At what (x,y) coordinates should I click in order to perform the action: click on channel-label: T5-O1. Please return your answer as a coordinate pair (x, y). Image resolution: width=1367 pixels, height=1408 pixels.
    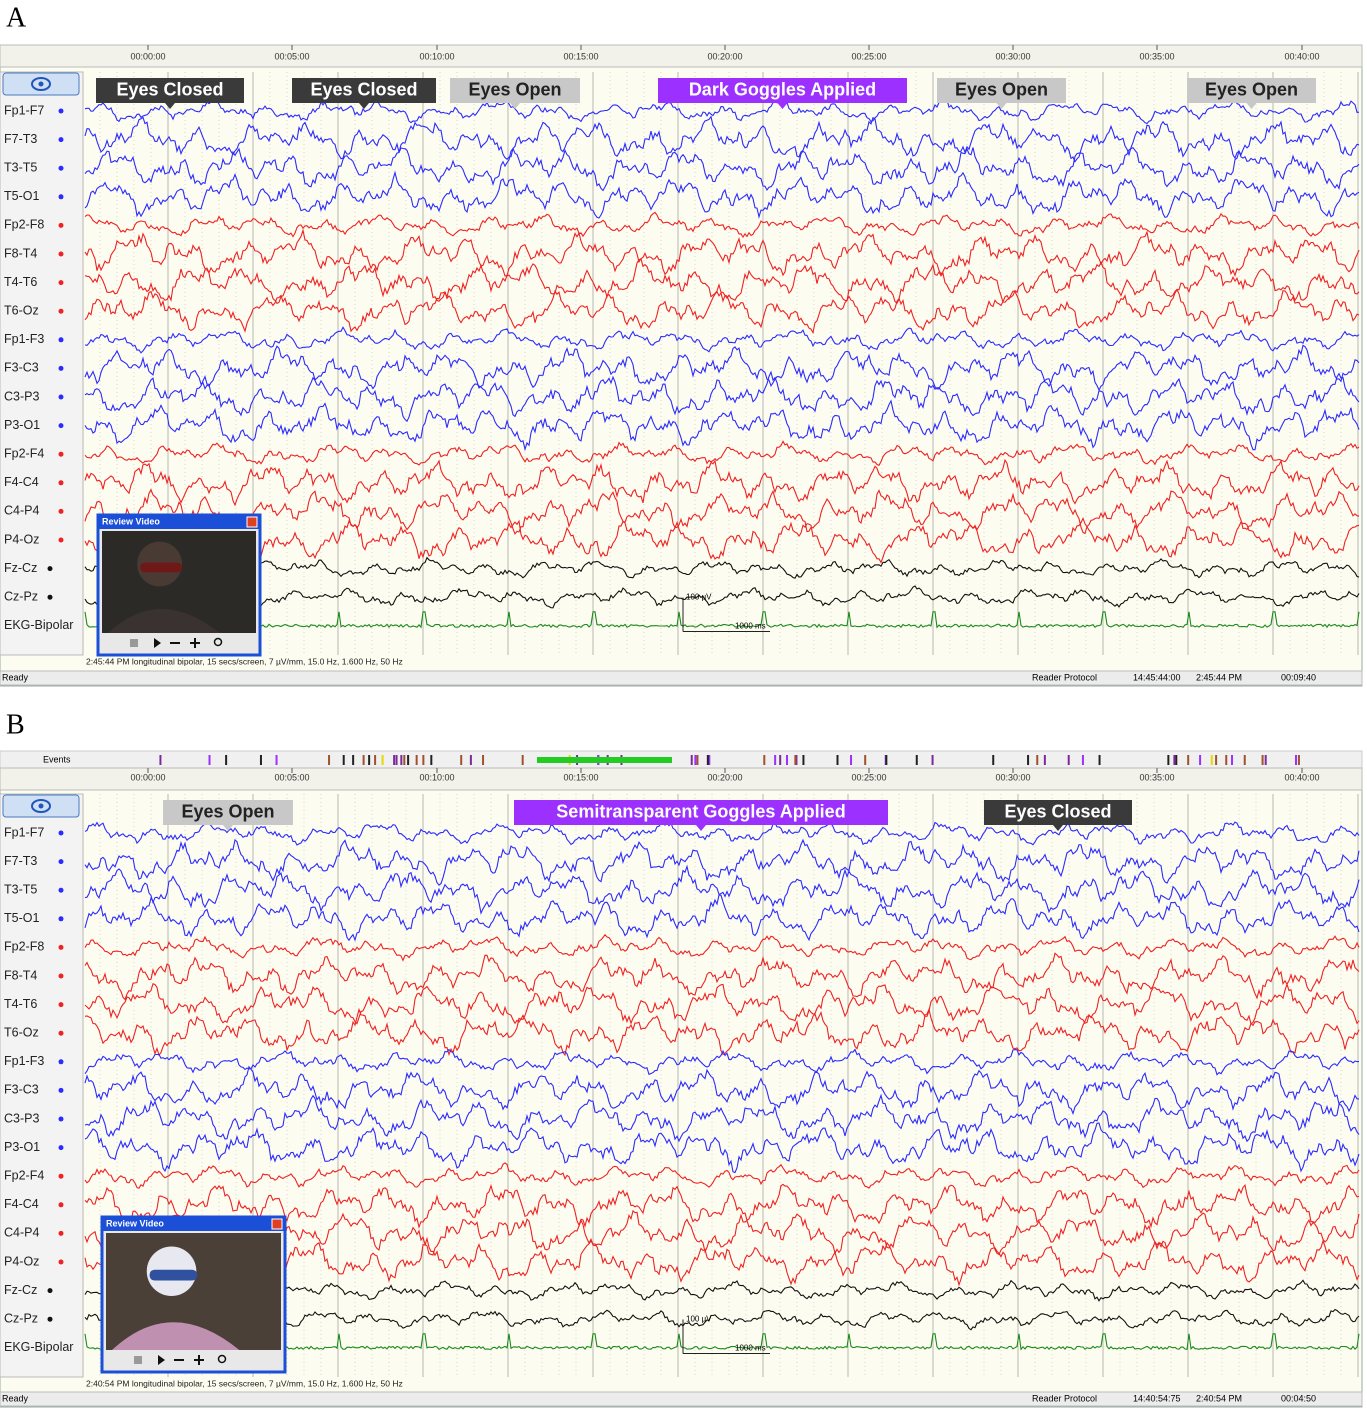
    Looking at the image, I should click on (21, 918).